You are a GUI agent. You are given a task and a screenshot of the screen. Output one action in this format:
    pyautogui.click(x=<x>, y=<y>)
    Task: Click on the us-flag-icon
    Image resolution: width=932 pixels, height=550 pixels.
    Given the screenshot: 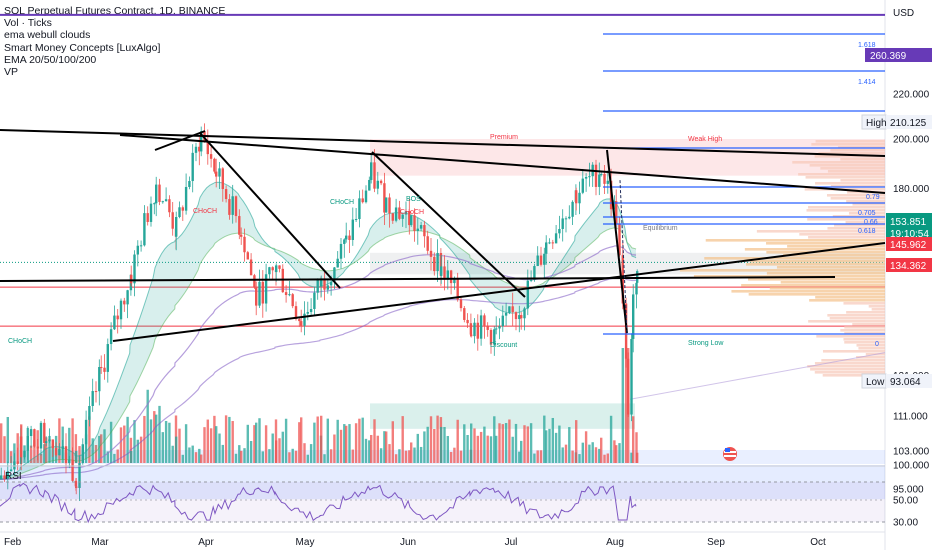 What is the action you would take?
    pyautogui.click(x=730, y=454)
    